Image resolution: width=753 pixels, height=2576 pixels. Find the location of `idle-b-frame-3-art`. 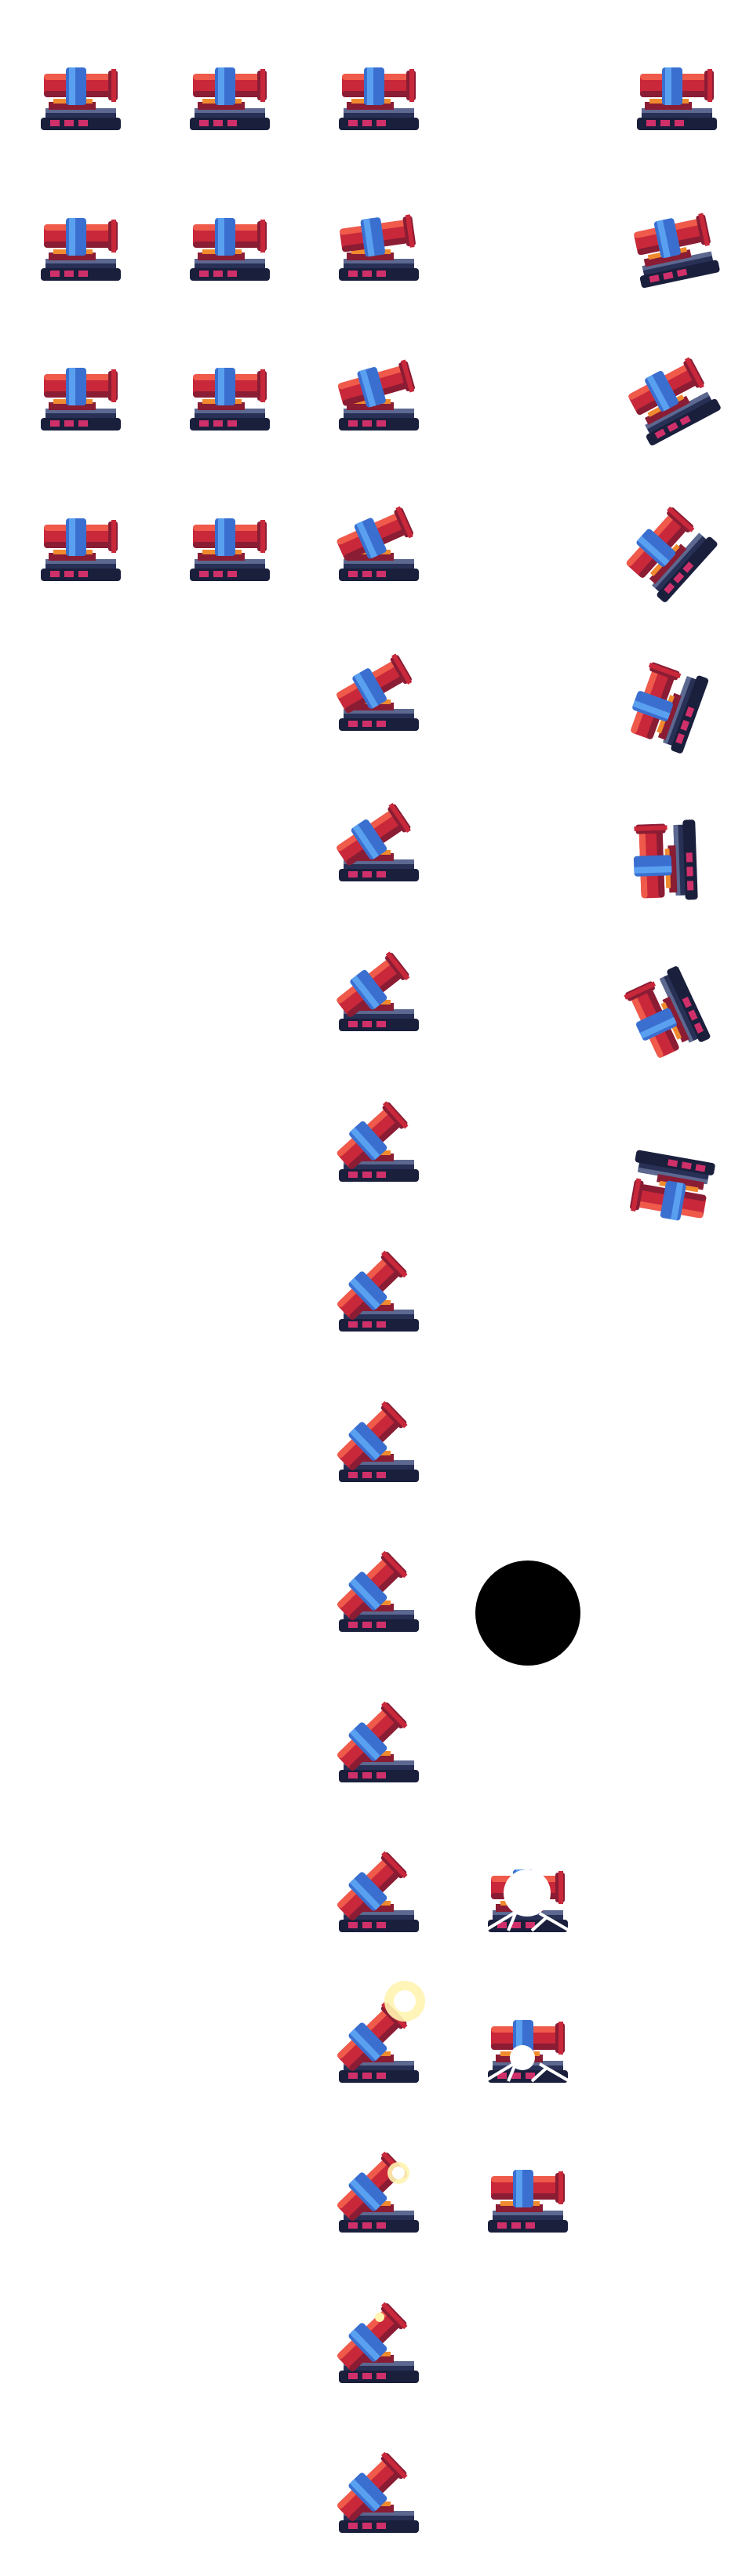

idle-b-frame-3-art is located at coordinates (230, 399).